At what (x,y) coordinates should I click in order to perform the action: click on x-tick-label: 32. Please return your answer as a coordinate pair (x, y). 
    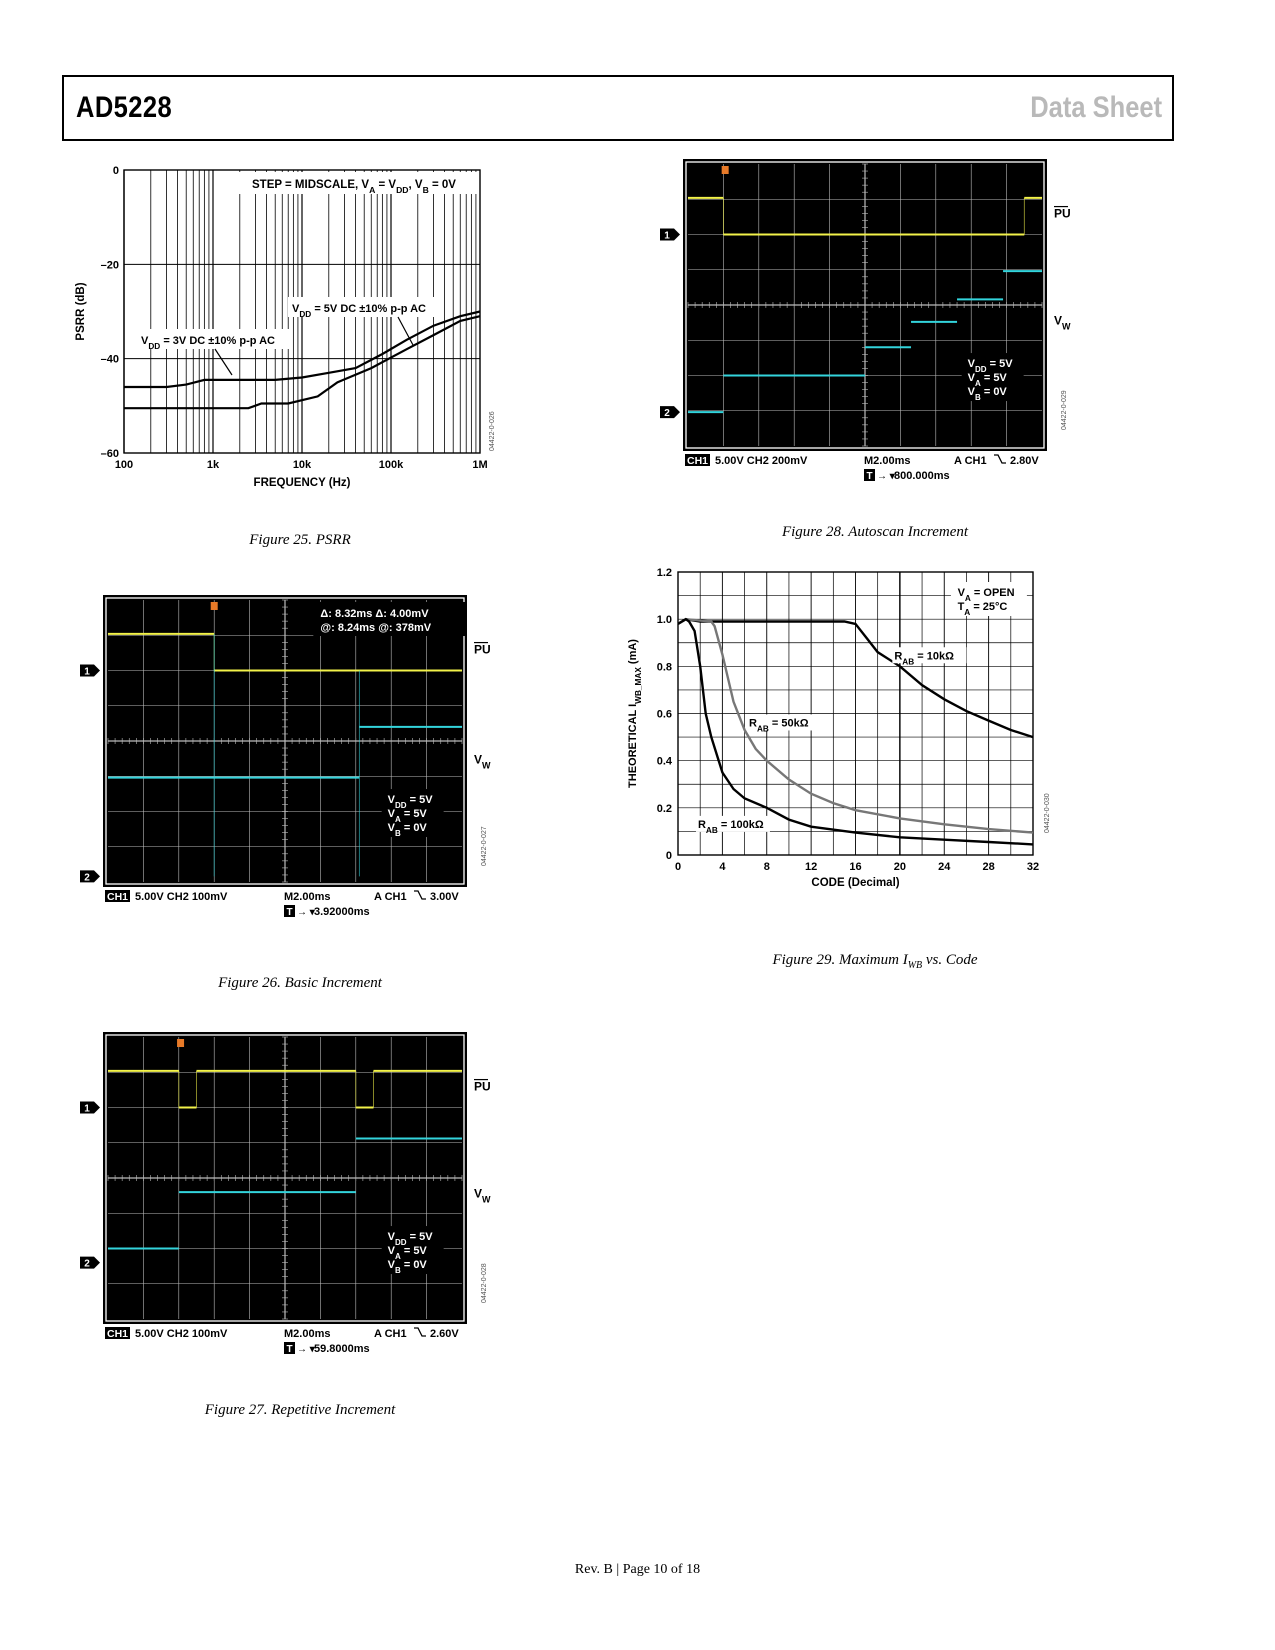
    Looking at the image, I should click on (1033, 867).